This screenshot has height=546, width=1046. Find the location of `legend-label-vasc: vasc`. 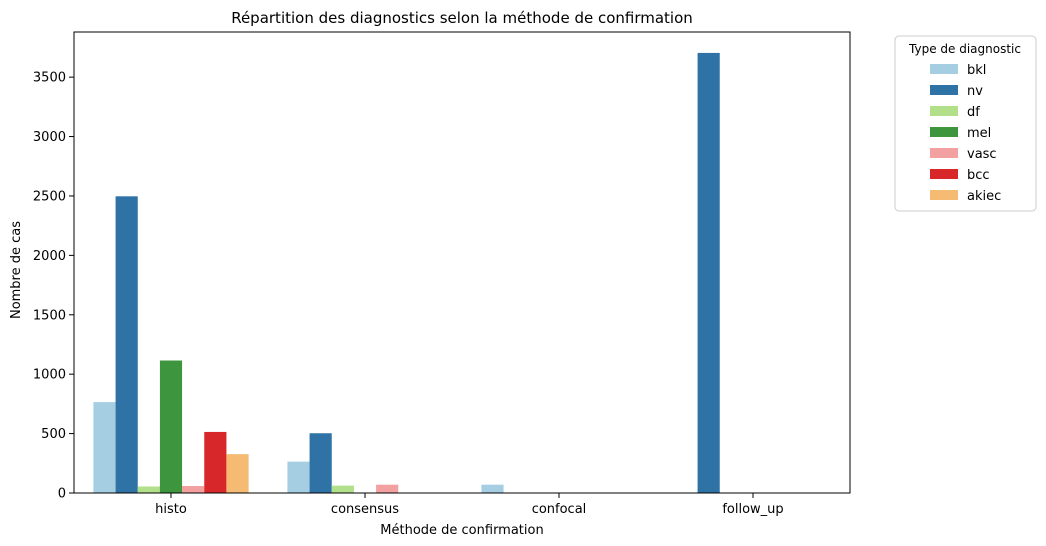

legend-label-vasc: vasc is located at coordinates (982, 154).